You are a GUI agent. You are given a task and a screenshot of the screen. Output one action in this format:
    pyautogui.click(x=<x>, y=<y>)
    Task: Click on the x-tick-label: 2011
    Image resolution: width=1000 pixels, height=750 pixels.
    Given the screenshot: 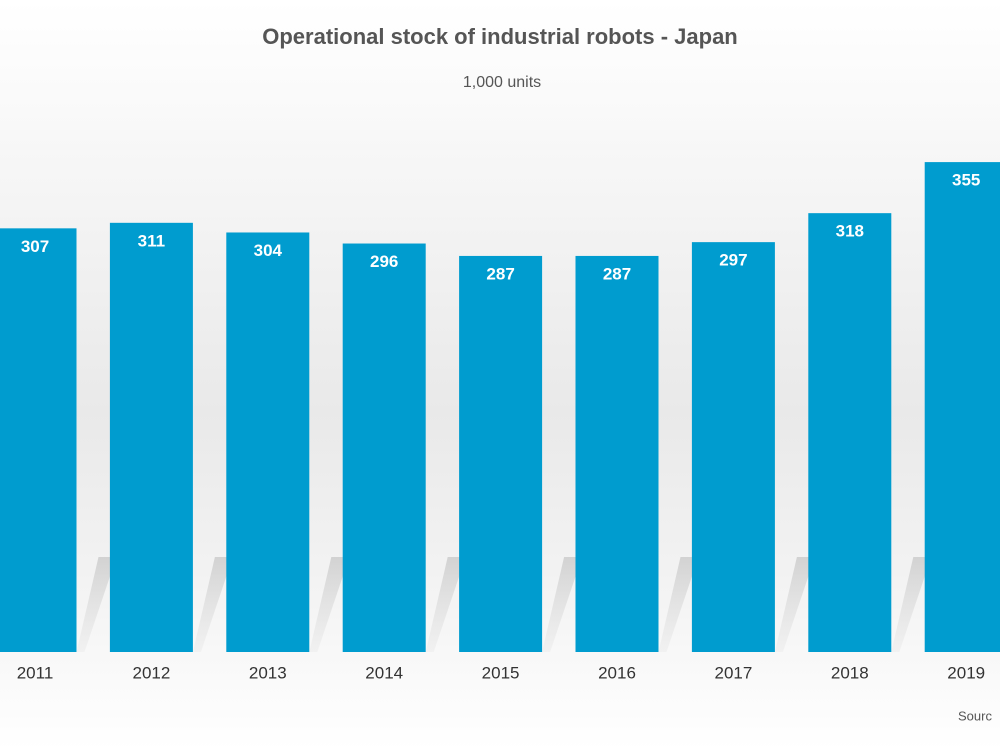 What is the action you would take?
    pyautogui.click(x=35, y=672)
    